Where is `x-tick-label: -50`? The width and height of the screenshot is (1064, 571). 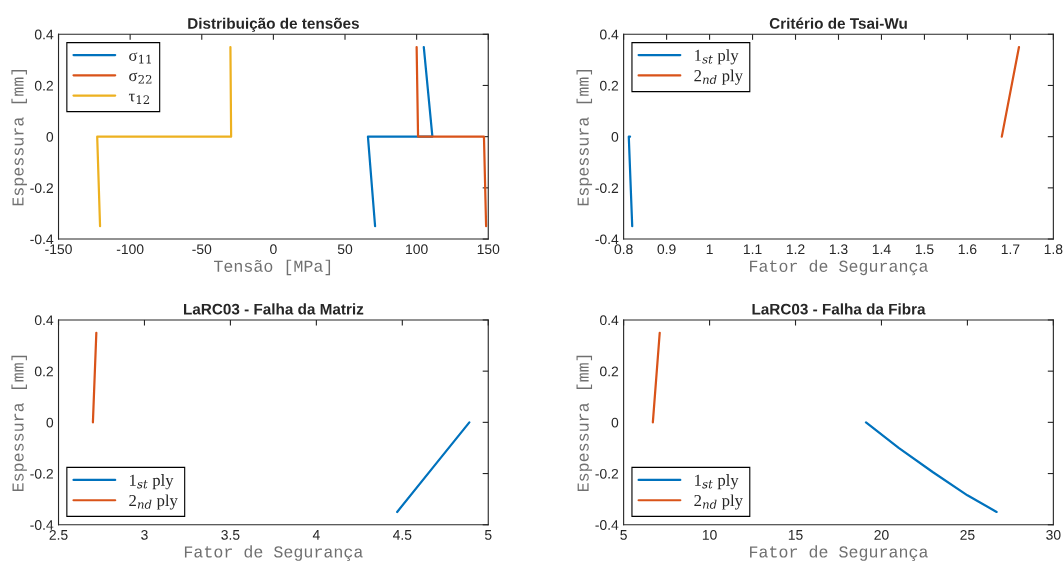
x-tick-label: -50 is located at coordinates (202, 249).